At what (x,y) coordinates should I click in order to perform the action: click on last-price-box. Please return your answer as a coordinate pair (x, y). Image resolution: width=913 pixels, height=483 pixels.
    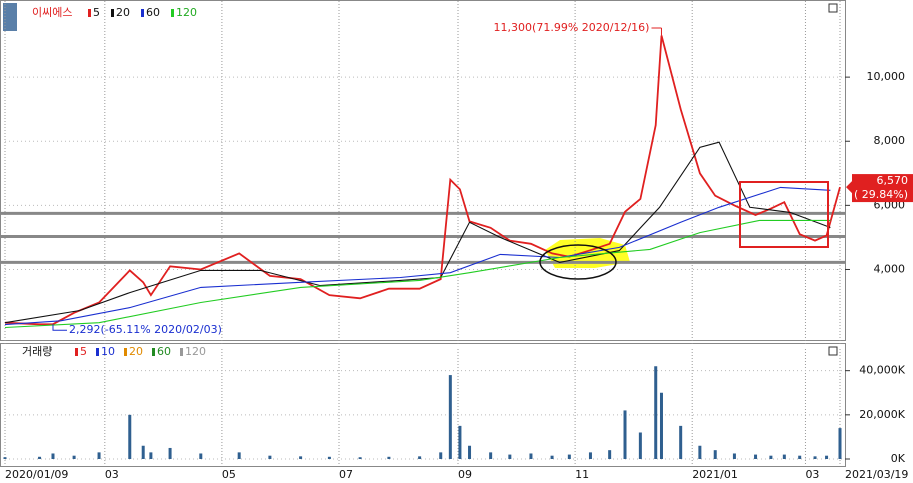
    Looking at the image, I should click on (882, 188).